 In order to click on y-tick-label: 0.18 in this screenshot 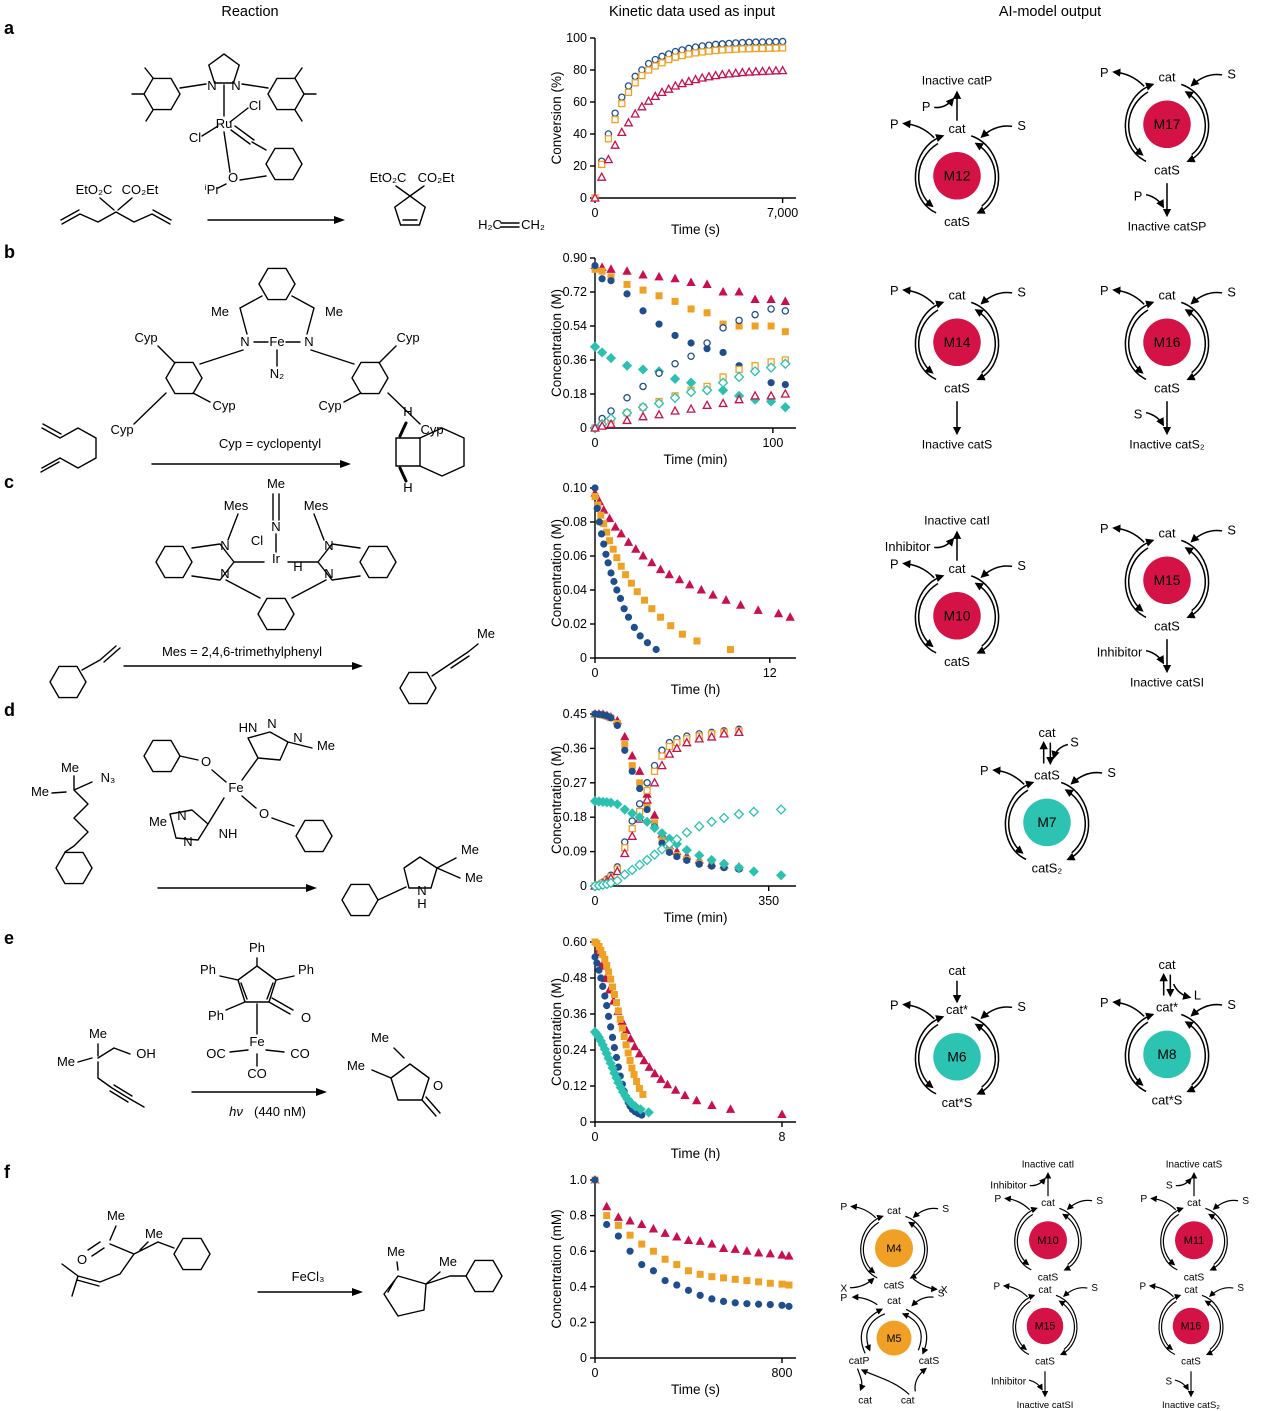, I will do `click(575, 394)`.